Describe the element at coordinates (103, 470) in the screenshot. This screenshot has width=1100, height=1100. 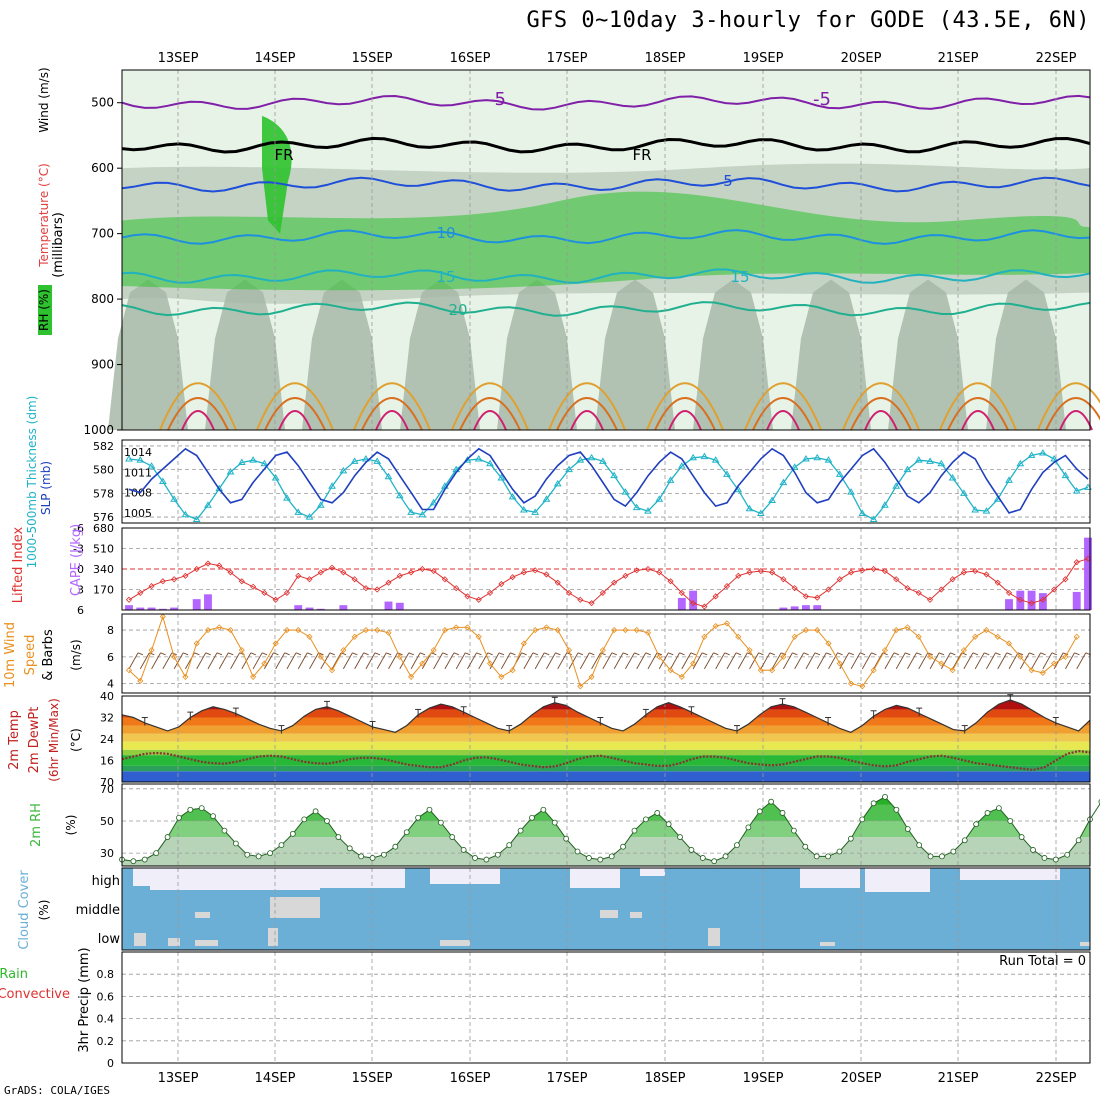
I see `thickness-tick-label: 580` at that location.